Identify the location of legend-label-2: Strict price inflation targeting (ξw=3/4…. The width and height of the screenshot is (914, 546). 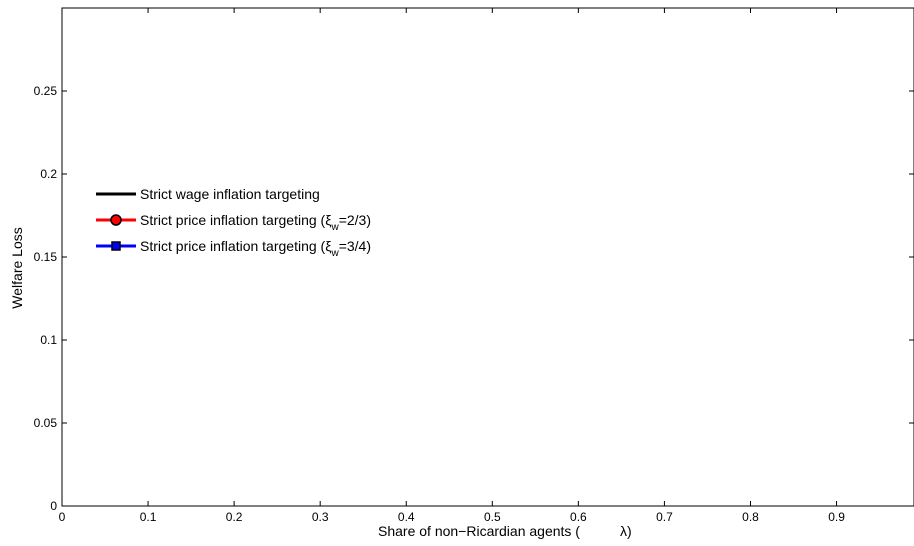
(255, 248).